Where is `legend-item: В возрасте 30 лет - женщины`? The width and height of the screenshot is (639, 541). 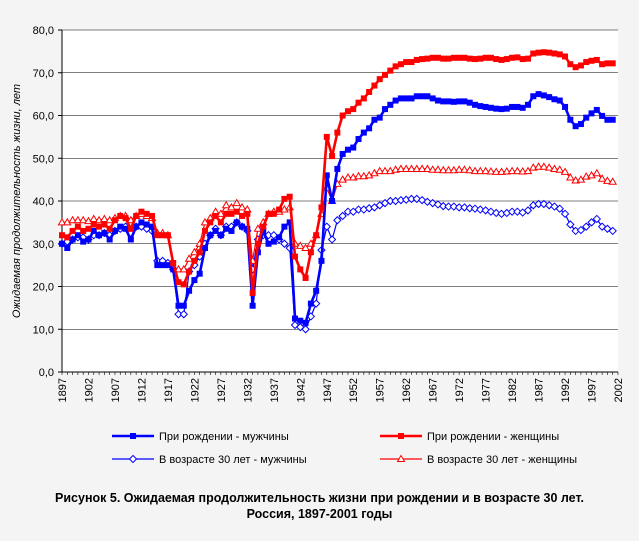 legend-item: В возрасте 30 лет - женщины is located at coordinates (478, 460).